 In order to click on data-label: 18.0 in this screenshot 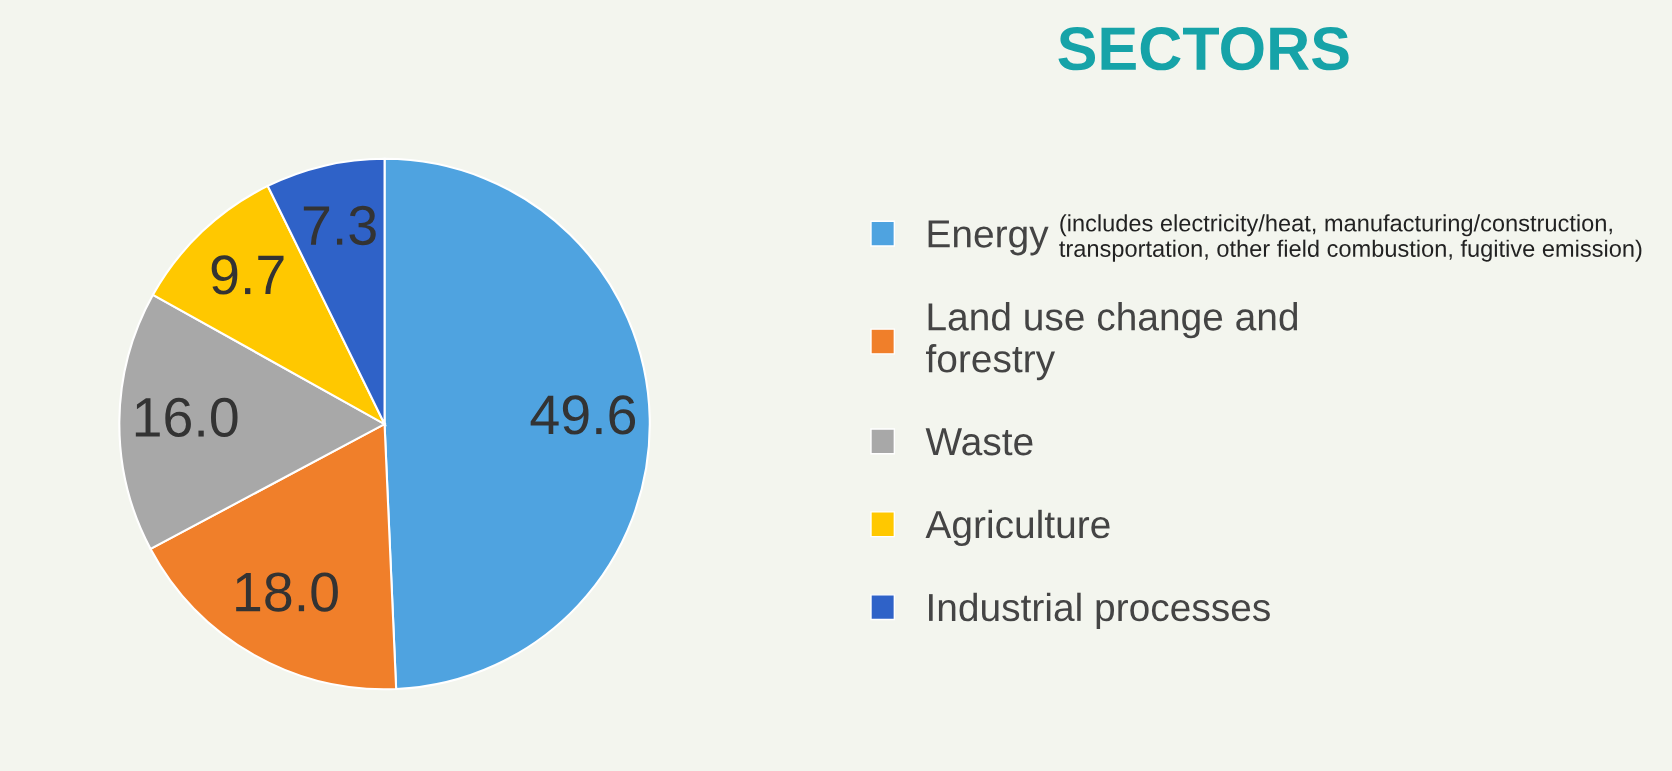, I will do `click(287, 592)`.